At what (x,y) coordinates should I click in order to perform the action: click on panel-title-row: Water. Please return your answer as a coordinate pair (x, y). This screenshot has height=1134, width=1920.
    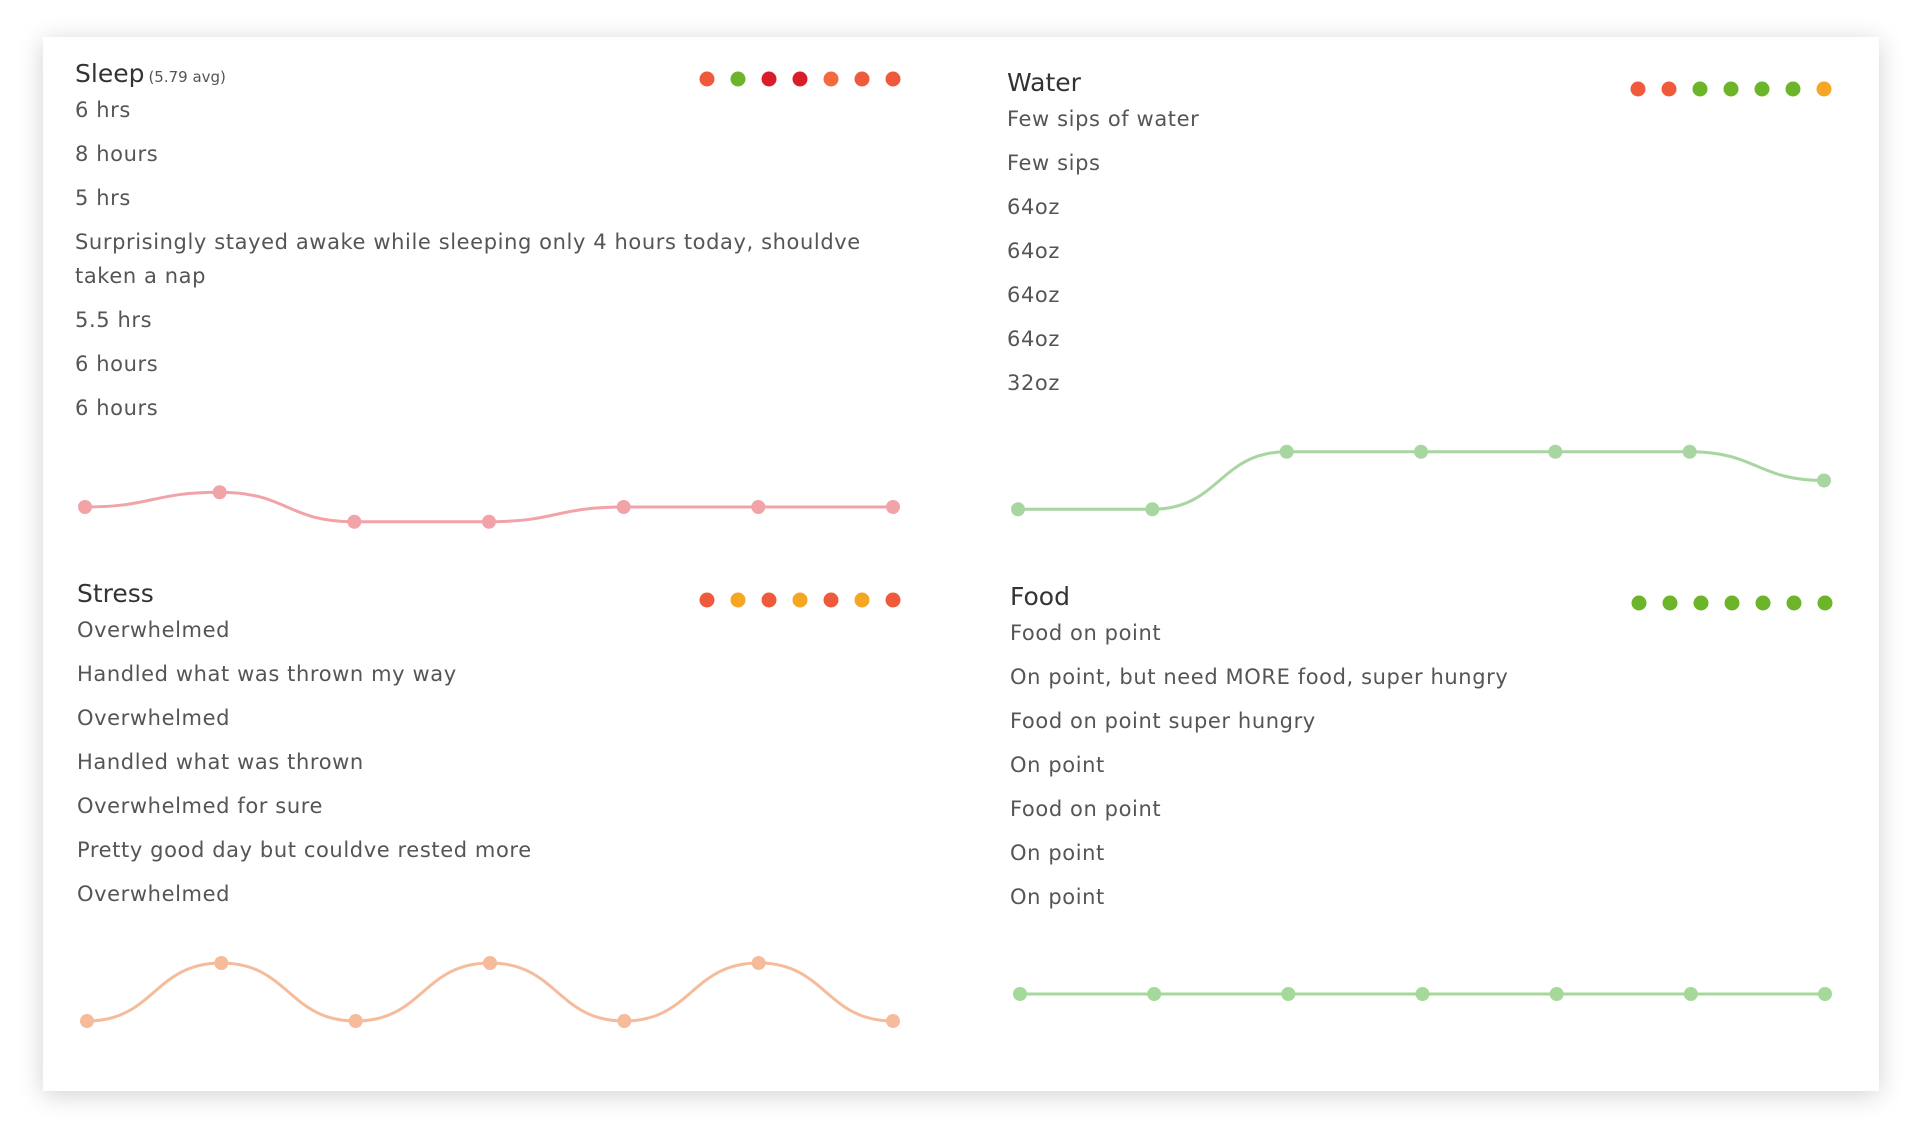
    Looking at the image, I should click on (1427, 83).